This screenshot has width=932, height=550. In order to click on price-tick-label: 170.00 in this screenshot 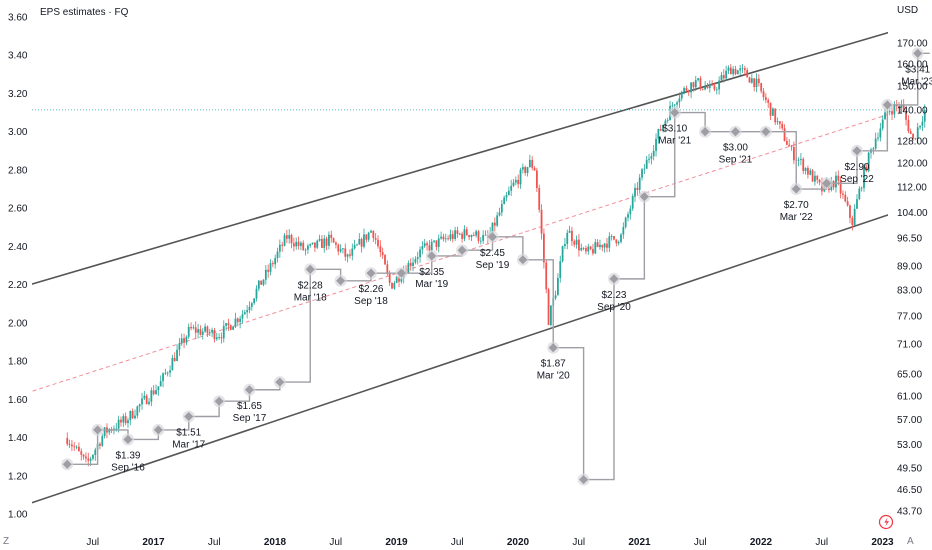, I will do `click(912, 44)`.